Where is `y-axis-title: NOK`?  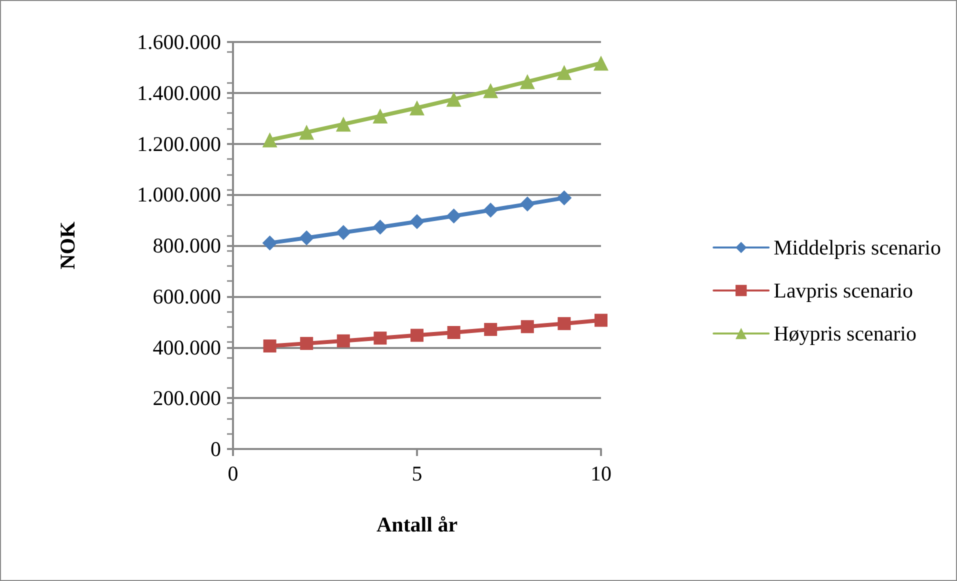 y-axis-title: NOK is located at coordinates (68, 245).